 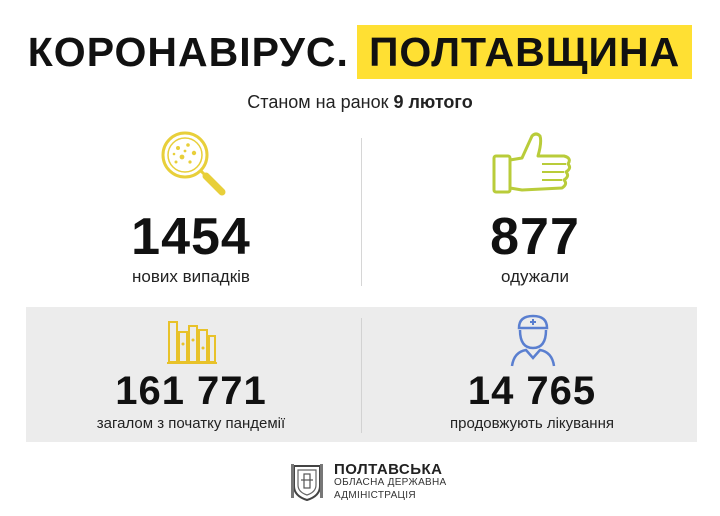 I want to click on footer-line2: ОБЛАСНА ДЕРЖАВНА, so click(x=390, y=482).